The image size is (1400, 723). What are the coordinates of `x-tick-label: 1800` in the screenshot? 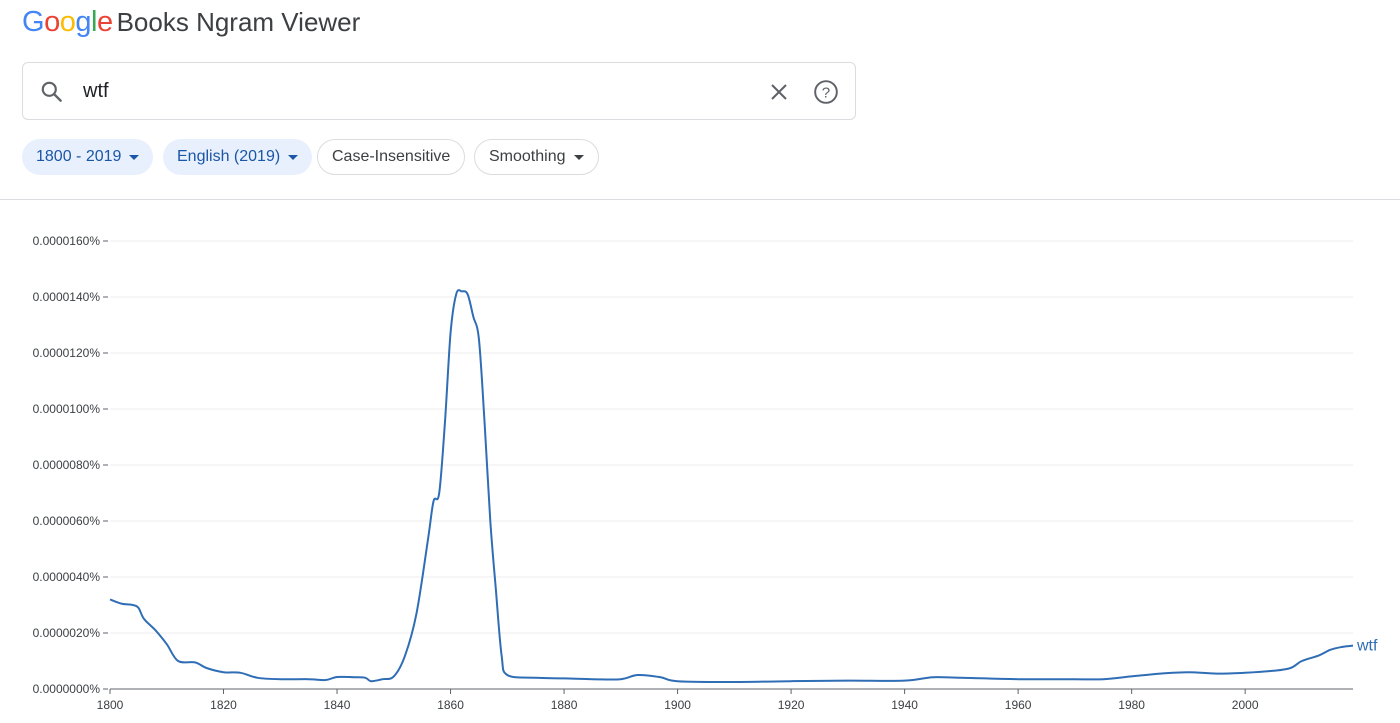 It's located at (110, 705).